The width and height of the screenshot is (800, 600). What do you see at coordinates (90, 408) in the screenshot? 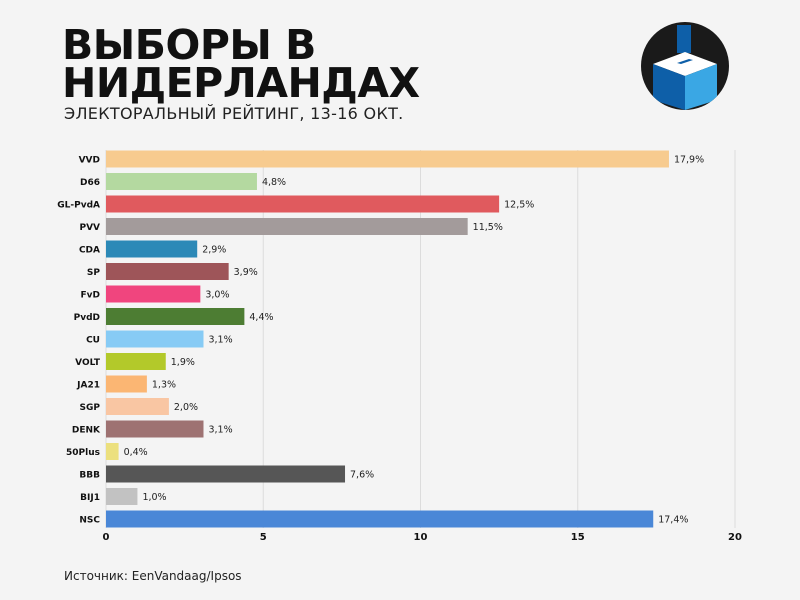
I see `category-label: SGP` at bounding box center [90, 408].